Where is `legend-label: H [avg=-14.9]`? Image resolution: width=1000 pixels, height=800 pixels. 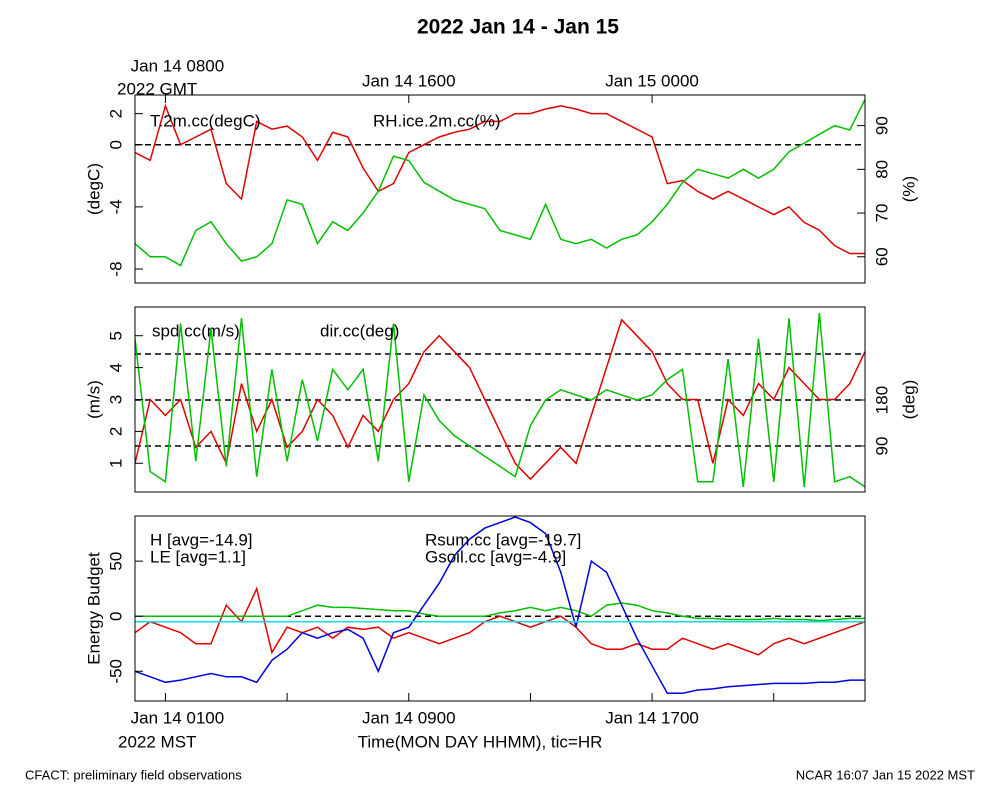
legend-label: H [avg=-14.9] is located at coordinates (201, 539).